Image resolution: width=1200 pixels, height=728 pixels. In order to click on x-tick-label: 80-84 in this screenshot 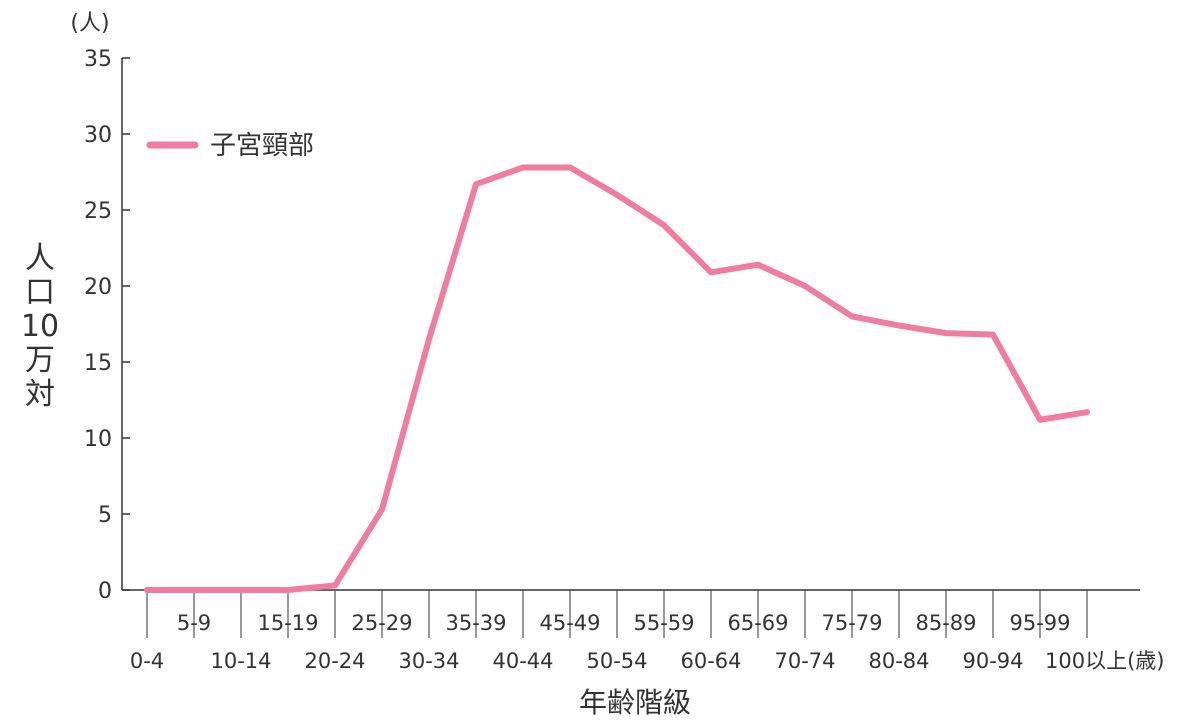, I will do `click(898, 661)`.